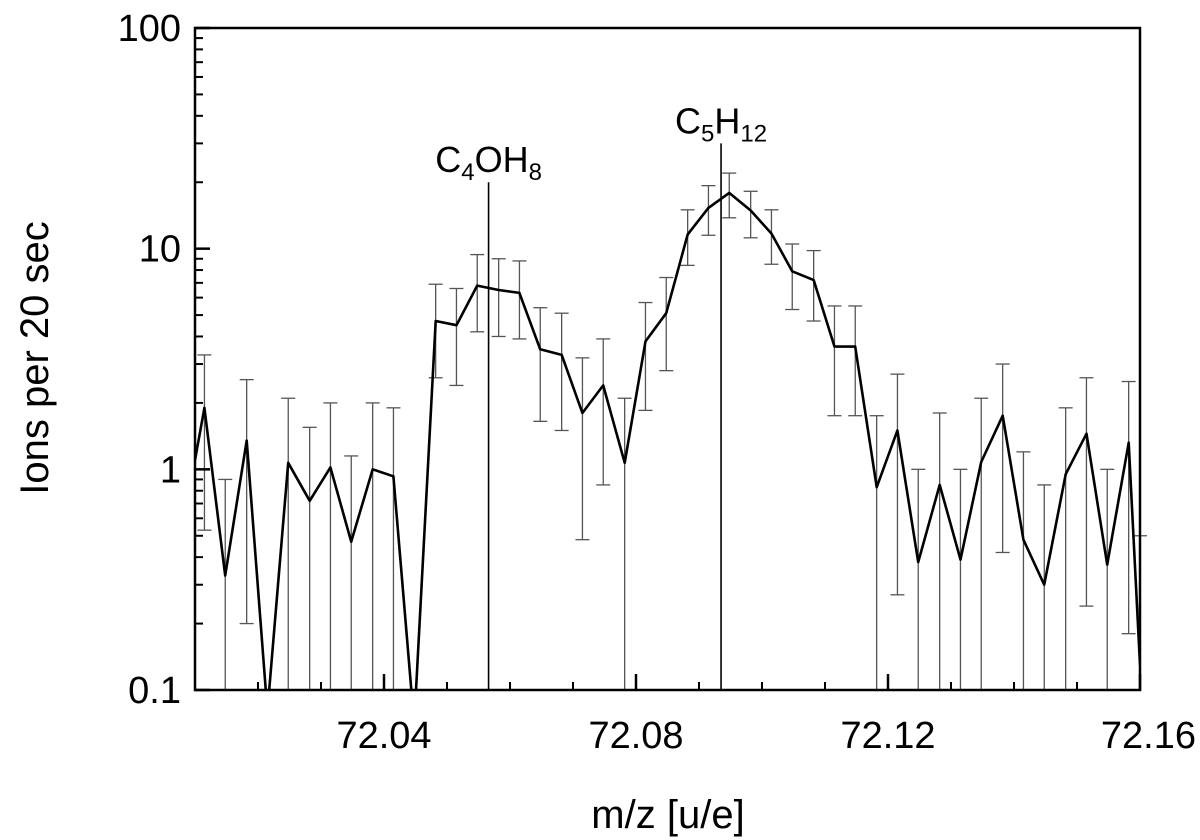  What do you see at coordinates (635, 736) in the screenshot?
I see `x-tick-label: 72.08` at bounding box center [635, 736].